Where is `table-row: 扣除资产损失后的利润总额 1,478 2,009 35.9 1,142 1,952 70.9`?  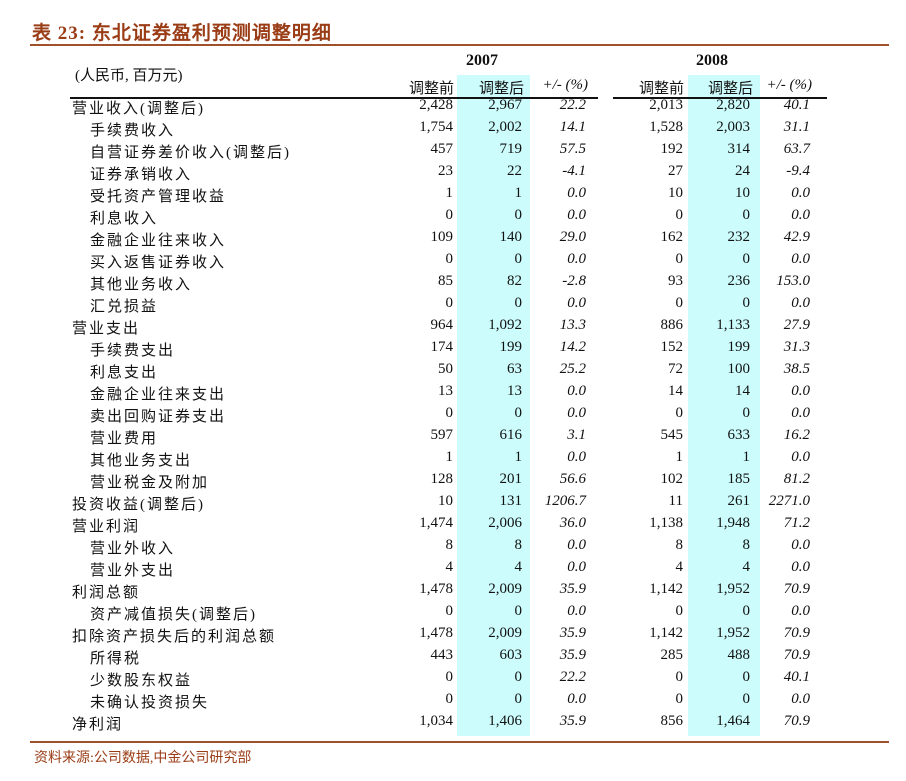 table-row: 扣除资产损失后的利润总额 1,478 2,009 35.9 1,142 1,952 70.9 is located at coordinates (453, 636).